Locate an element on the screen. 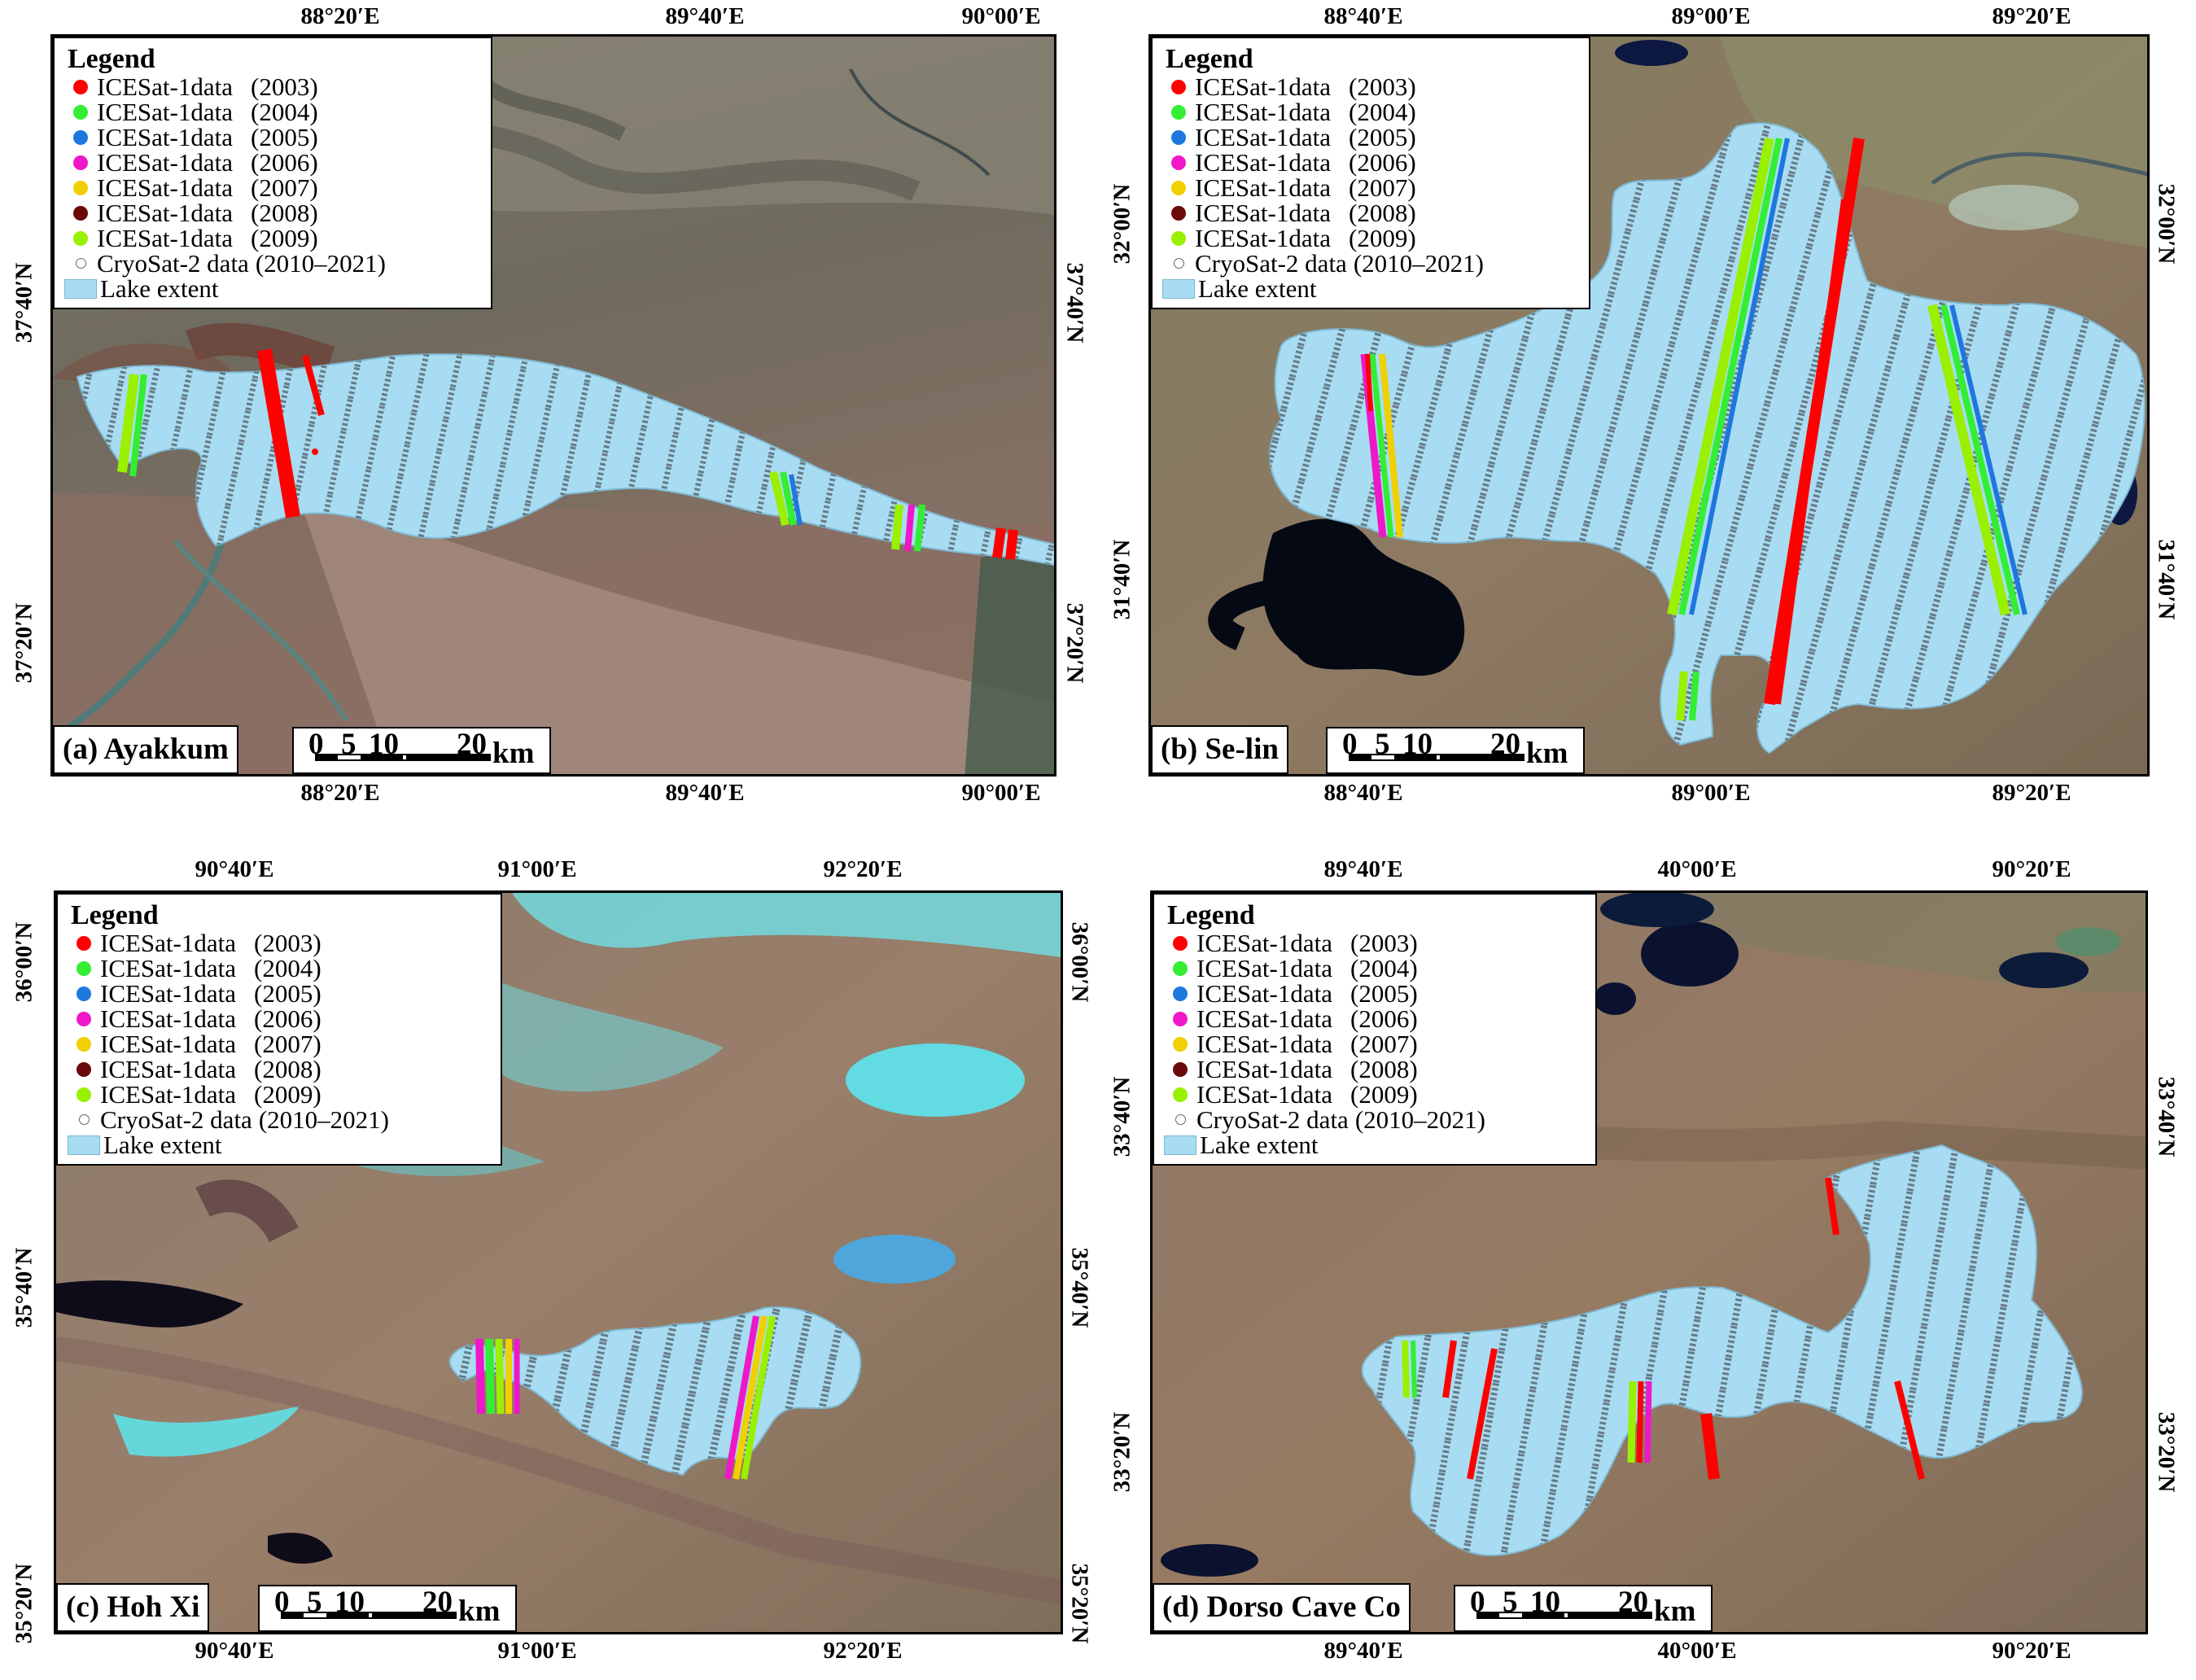 The height and width of the screenshot is (1680, 2196). y-tick-right: 36°00′N is located at coordinates (1079, 962).